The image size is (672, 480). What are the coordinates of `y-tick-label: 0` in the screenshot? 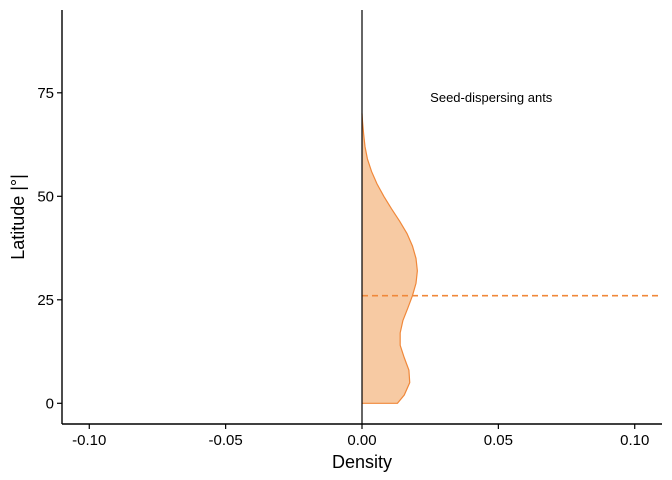 It's located at (50, 403).